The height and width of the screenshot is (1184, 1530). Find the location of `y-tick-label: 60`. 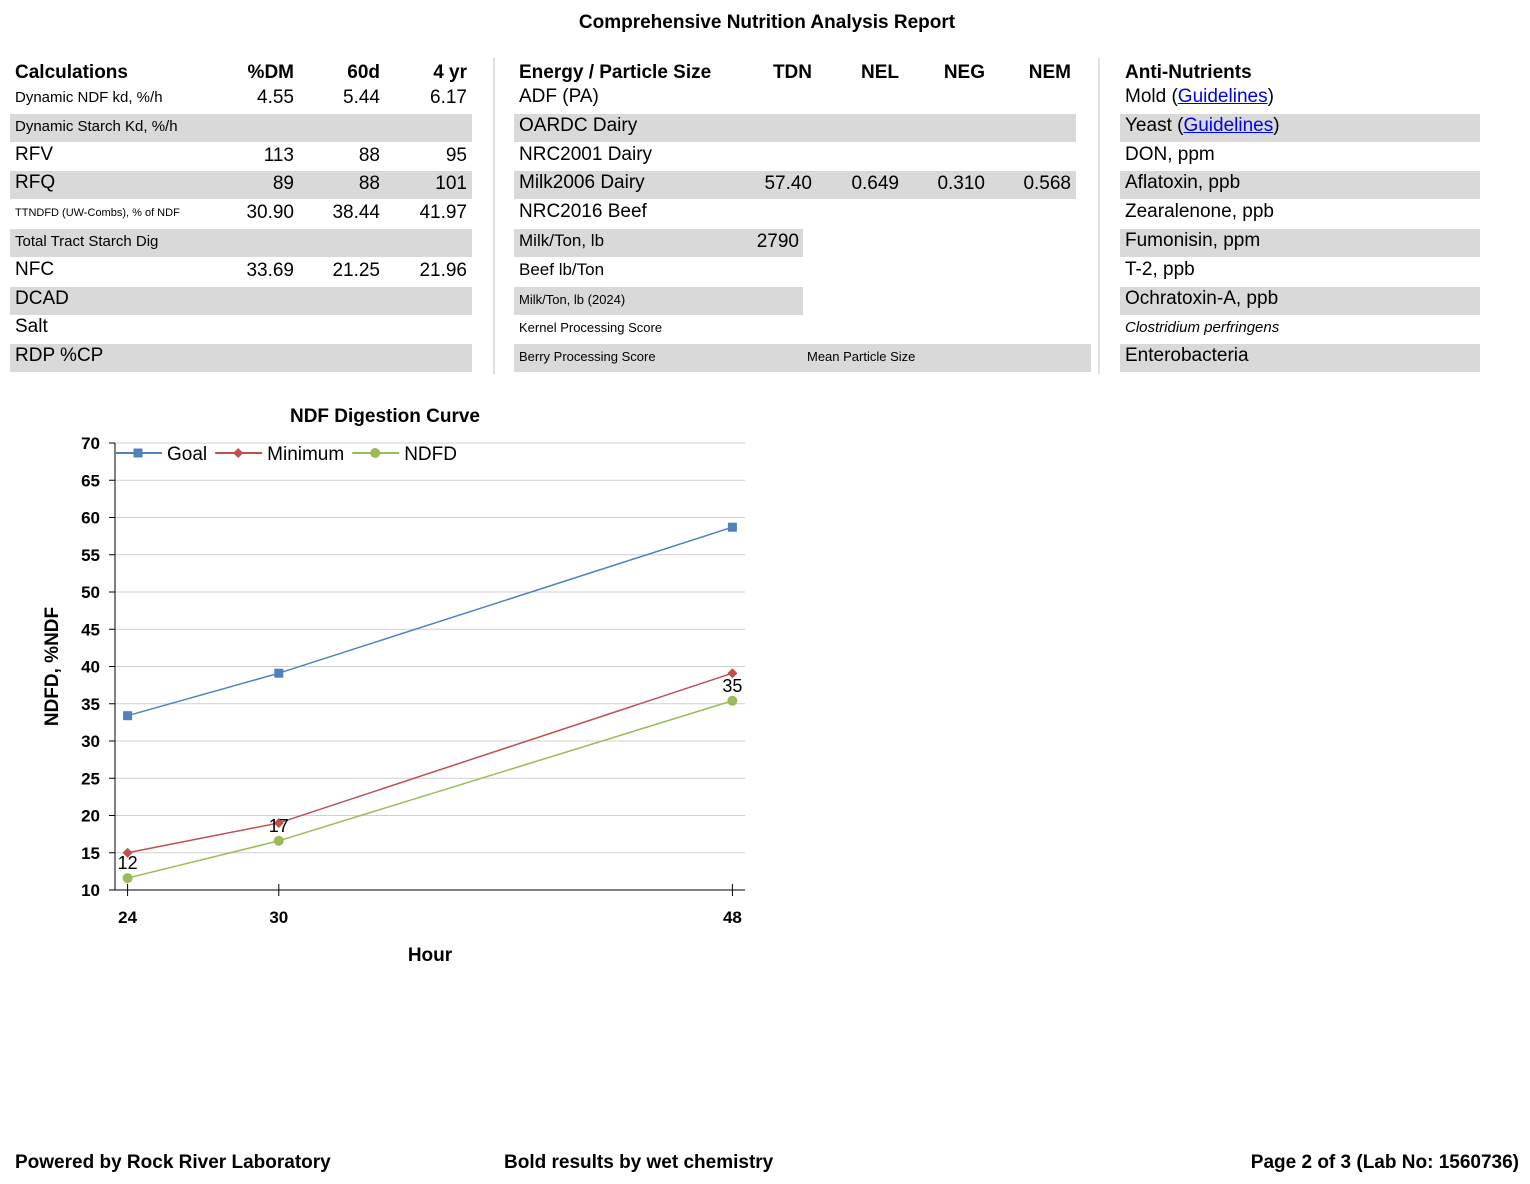

y-tick-label: 60 is located at coordinates (90, 518).